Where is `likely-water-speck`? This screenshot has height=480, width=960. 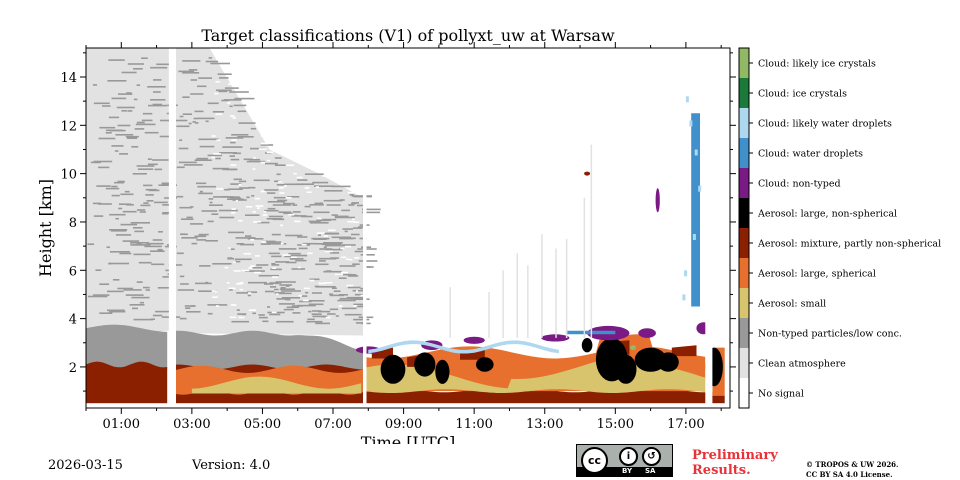 likely-water-speck is located at coordinates (684, 297).